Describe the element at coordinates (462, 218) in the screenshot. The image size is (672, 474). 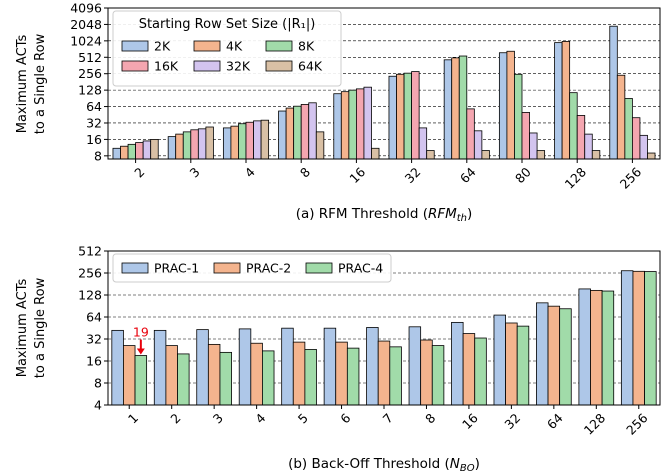
I see `caption-subscript: th` at that location.